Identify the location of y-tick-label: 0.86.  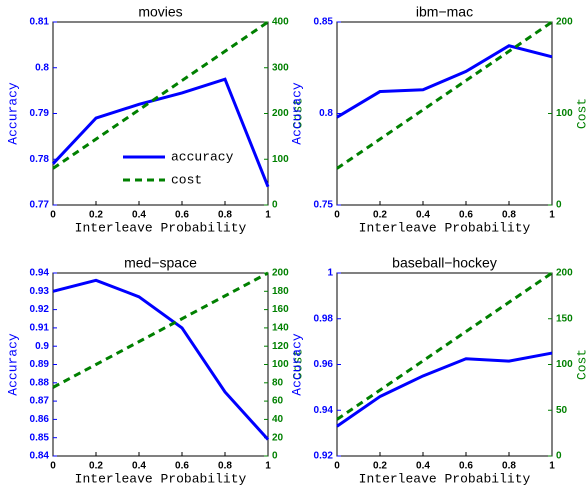
(40, 419).